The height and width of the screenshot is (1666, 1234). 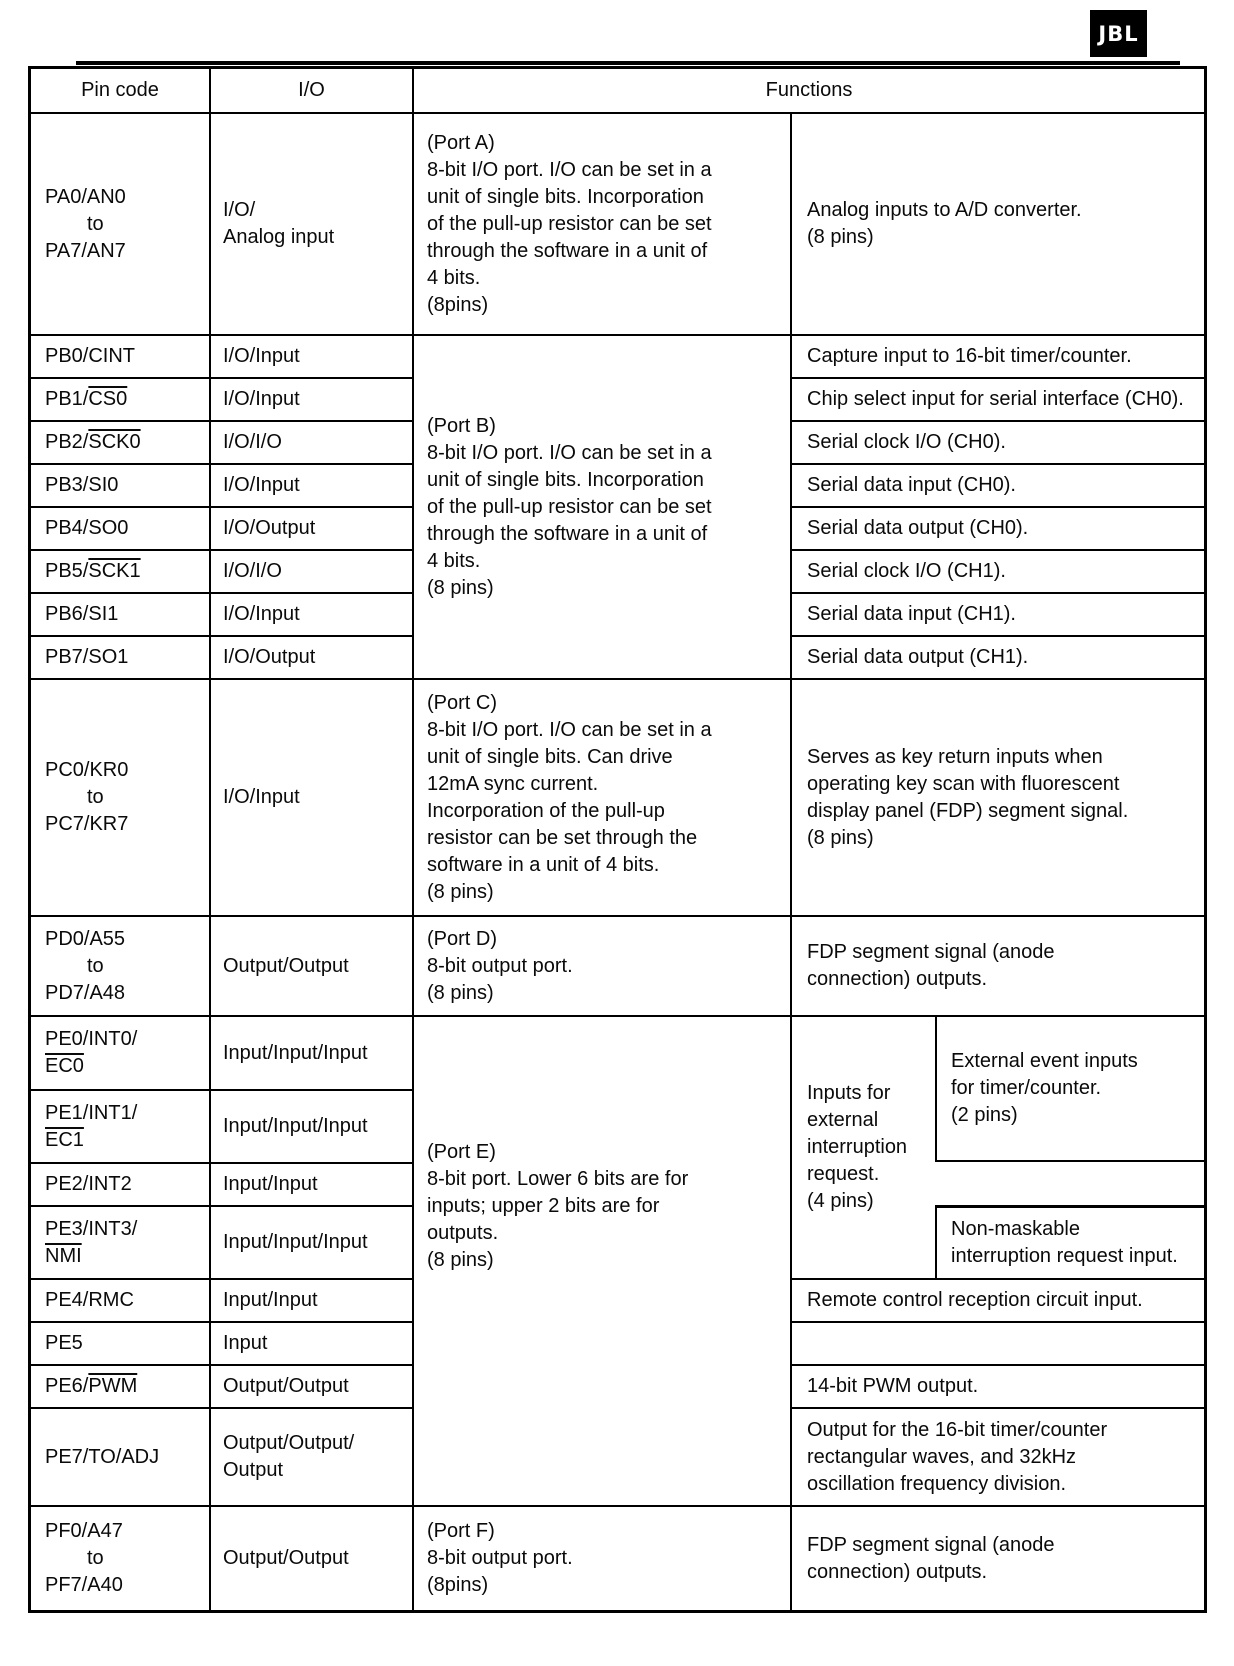 What do you see at coordinates (1069, 1241) in the screenshot?
I see `function-pe-nmi: Non-maskable interruption request input.` at bounding box center [1069, 1241].